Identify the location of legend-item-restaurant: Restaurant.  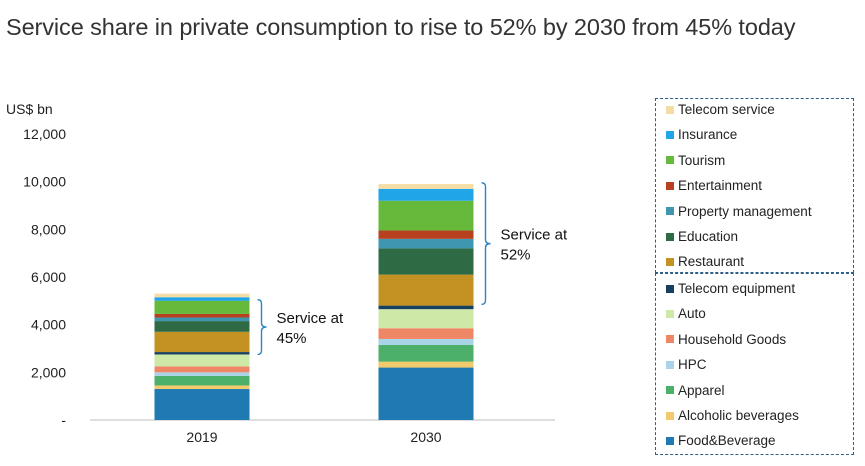
(705, 261).